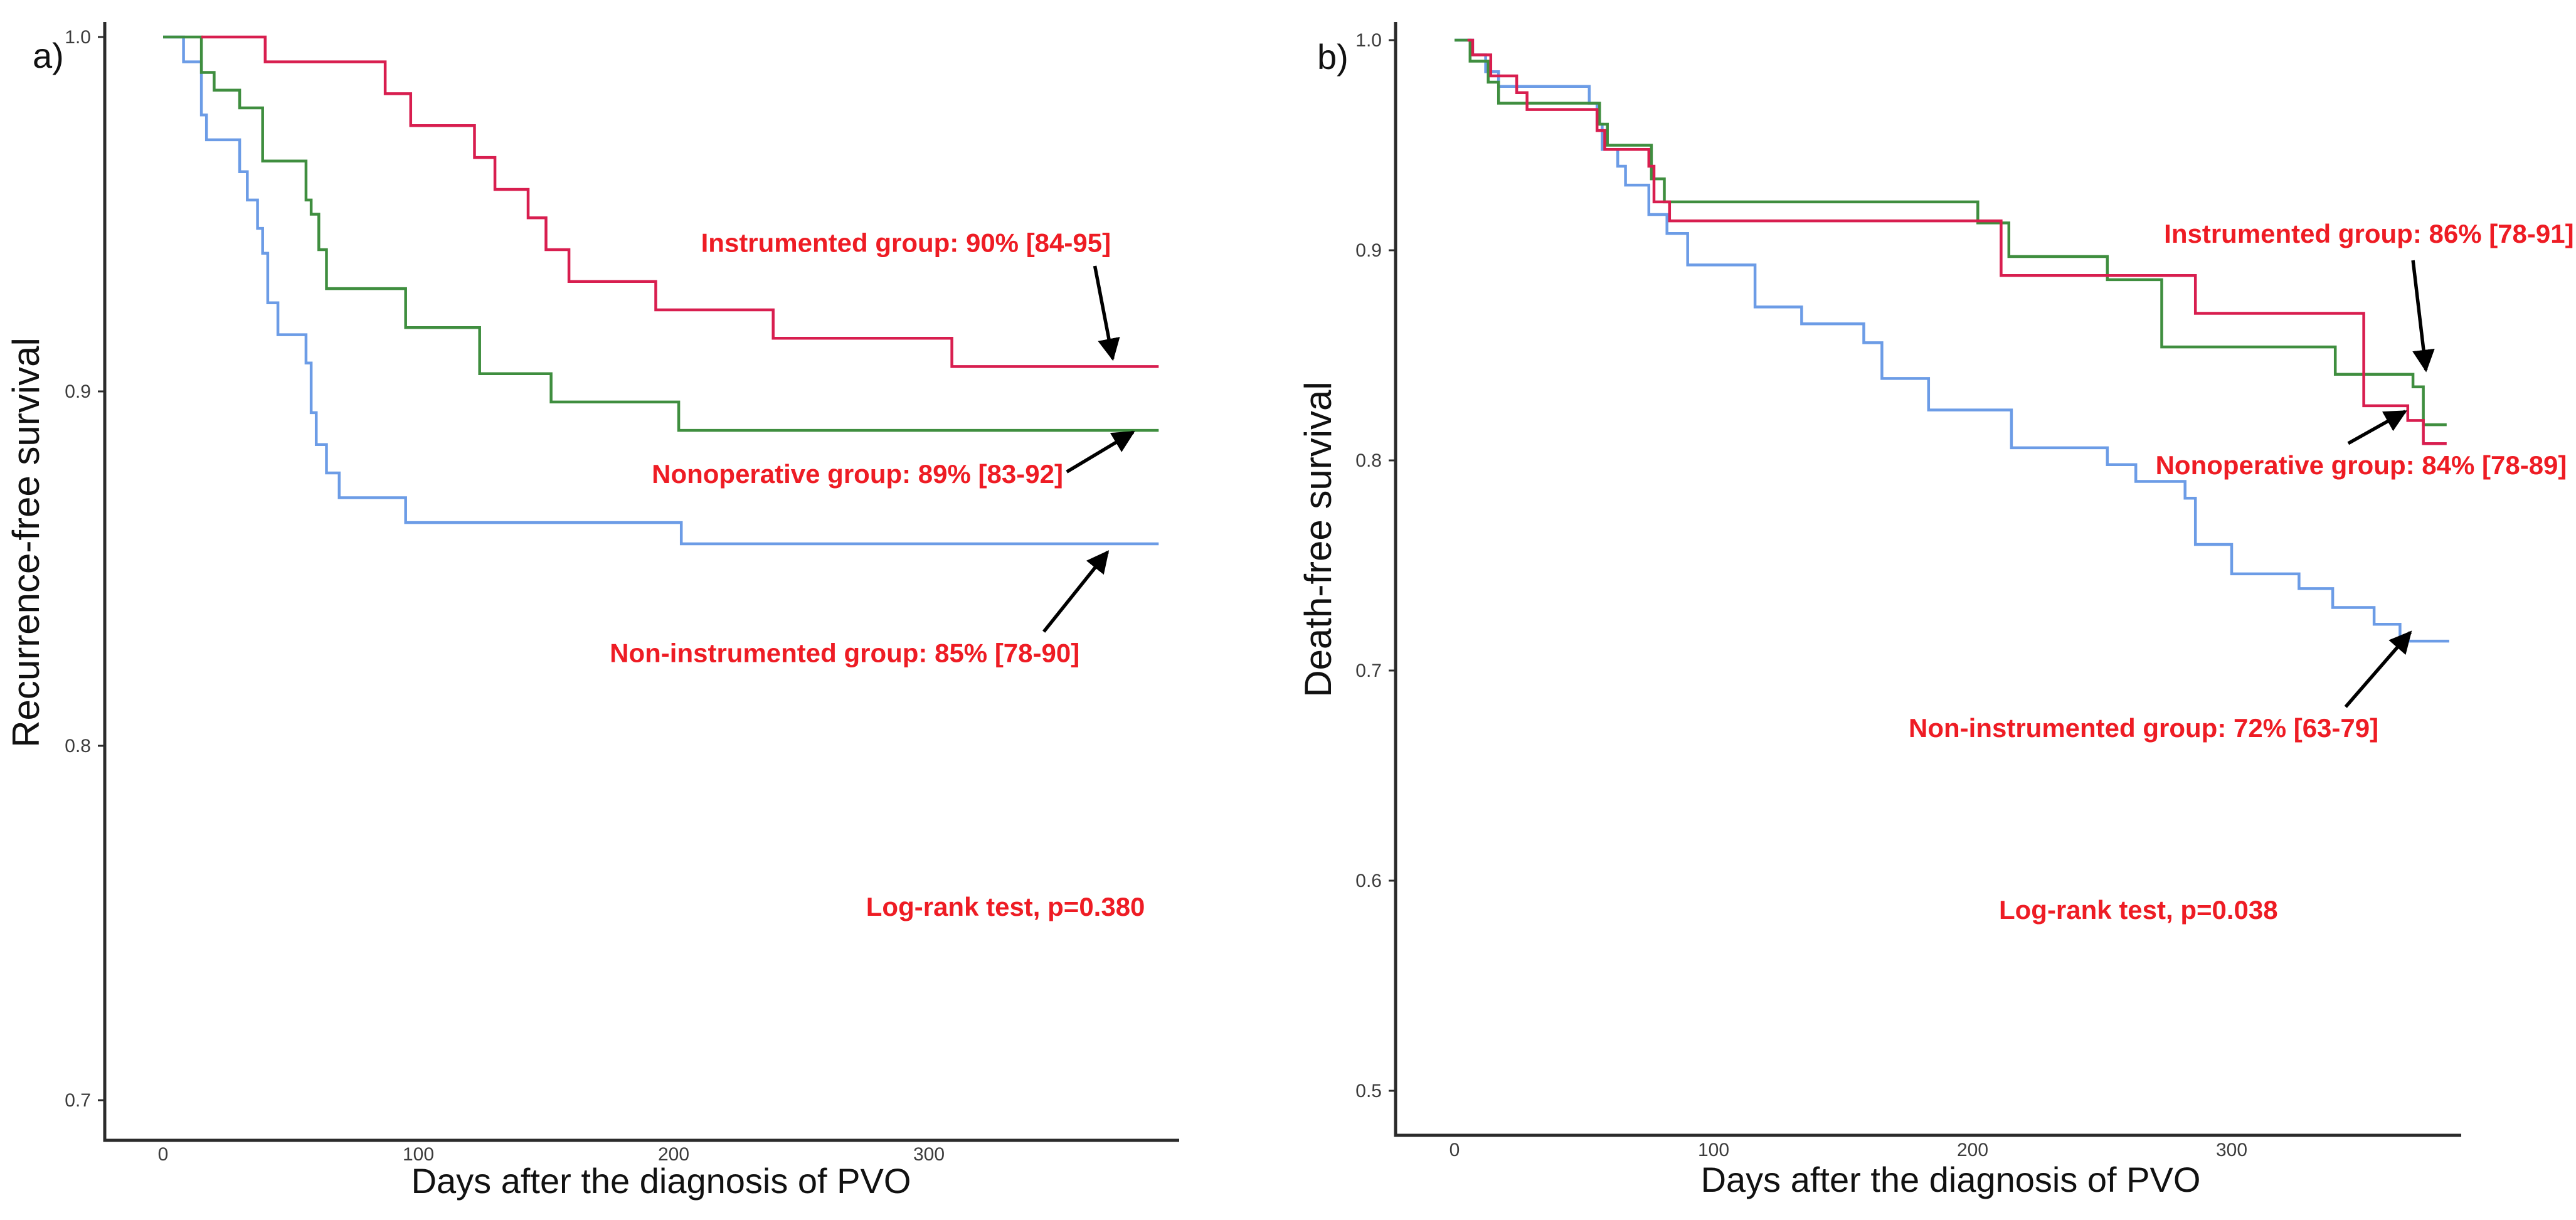 The height and width of the screenshot is (1220, 2576). What do you see at coordinates (1368, 40) in the screenshot?
I see `y-tick-label-1.0-panel-b: 1.0` at bounding box center [1368, 40].